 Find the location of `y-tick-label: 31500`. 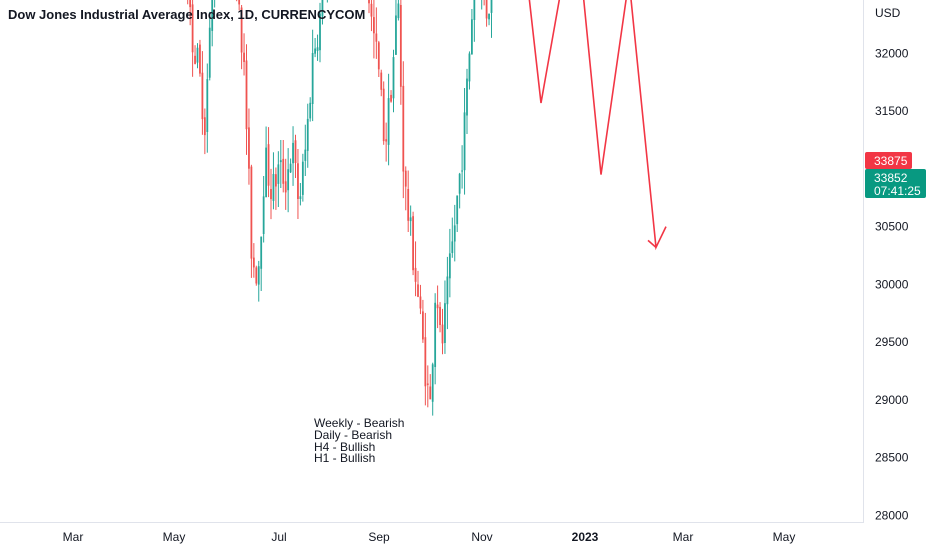

y-tick-label: 31500 is located at coordinates (892, 111).